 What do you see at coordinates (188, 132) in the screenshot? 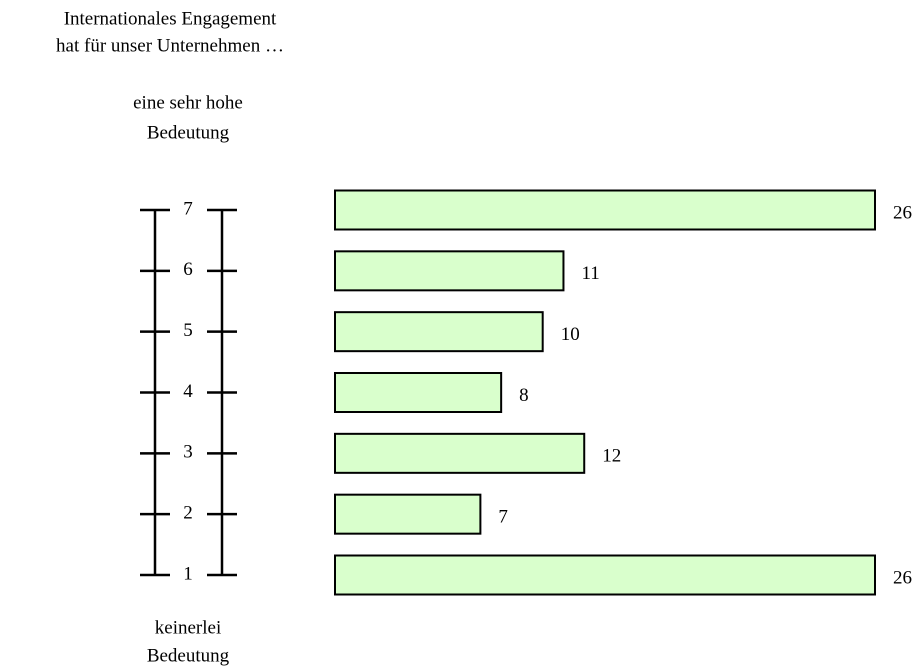
I see `top-label: Bedeutung` at bounding box center [188, 132].